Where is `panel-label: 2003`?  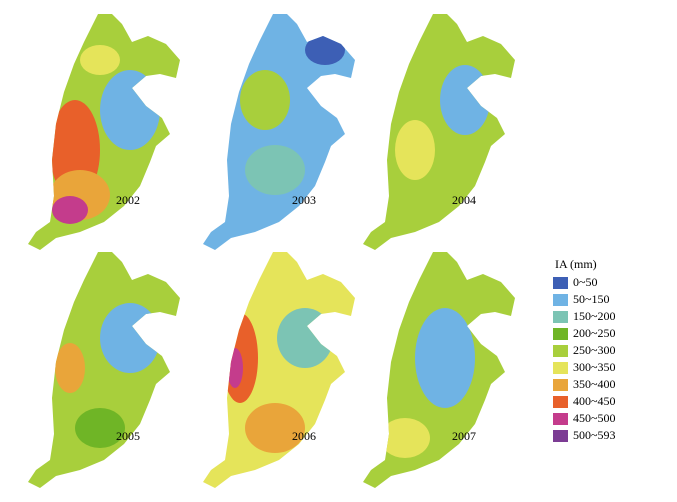
panel-label: 2003 is located at coordinates (304, 200).